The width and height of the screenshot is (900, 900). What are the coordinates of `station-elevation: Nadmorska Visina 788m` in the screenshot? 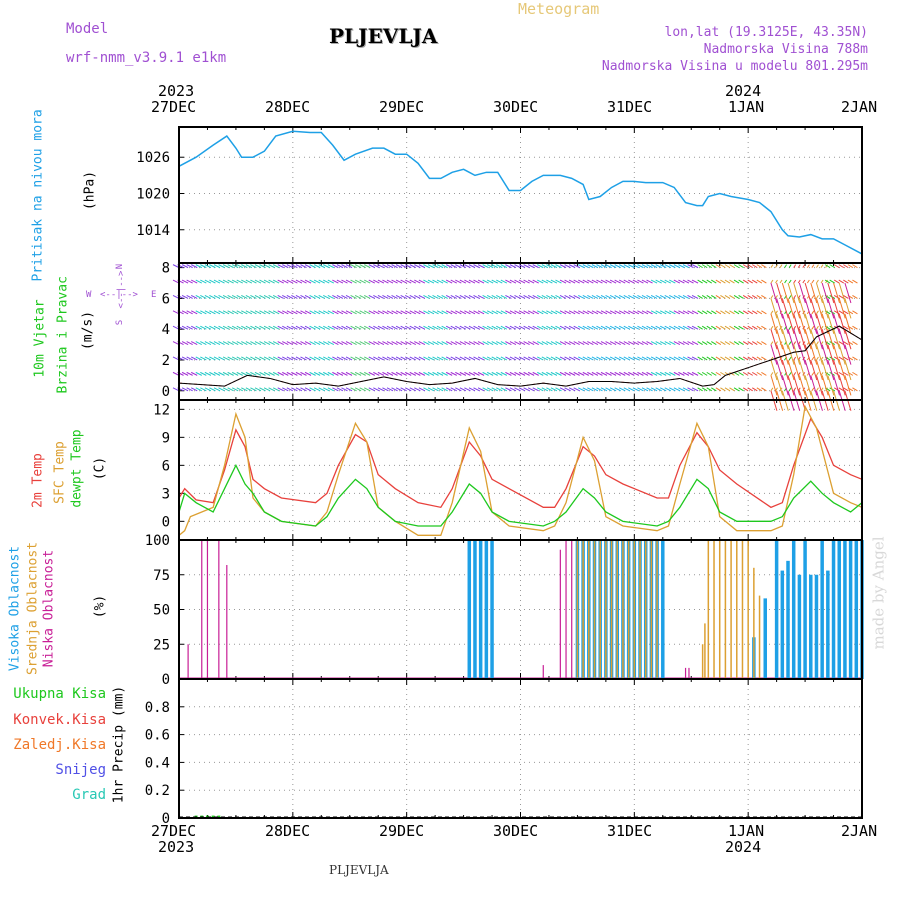 It's located at (785, 49).